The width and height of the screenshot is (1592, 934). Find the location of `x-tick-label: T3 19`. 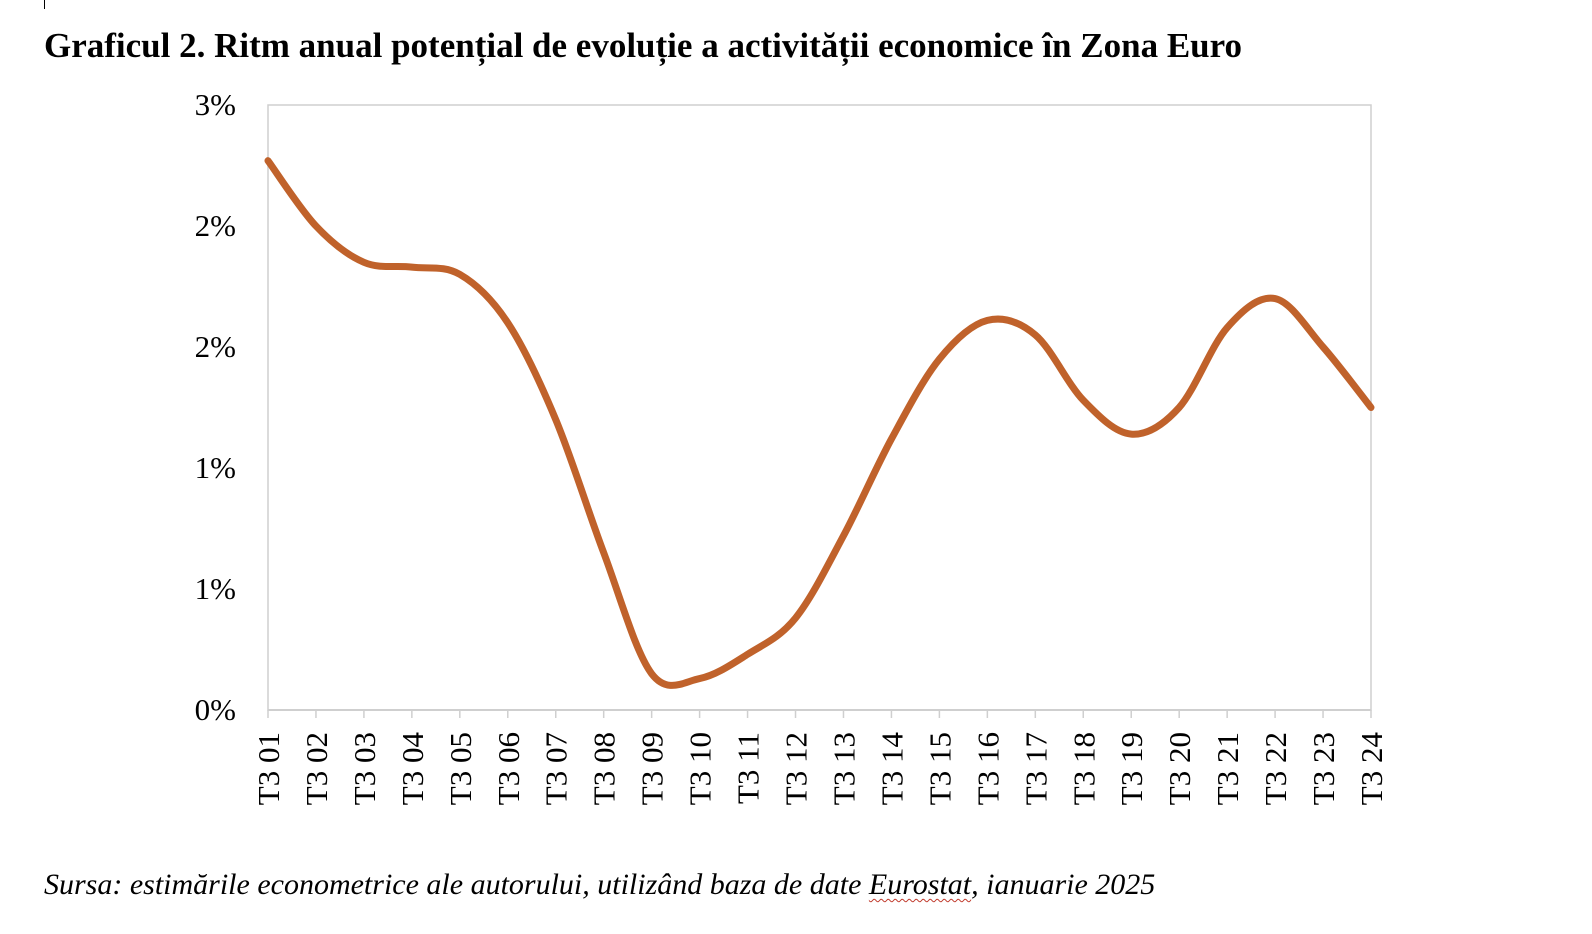

x-tick-label: T3 19 is located at coordinates (1131, 768).